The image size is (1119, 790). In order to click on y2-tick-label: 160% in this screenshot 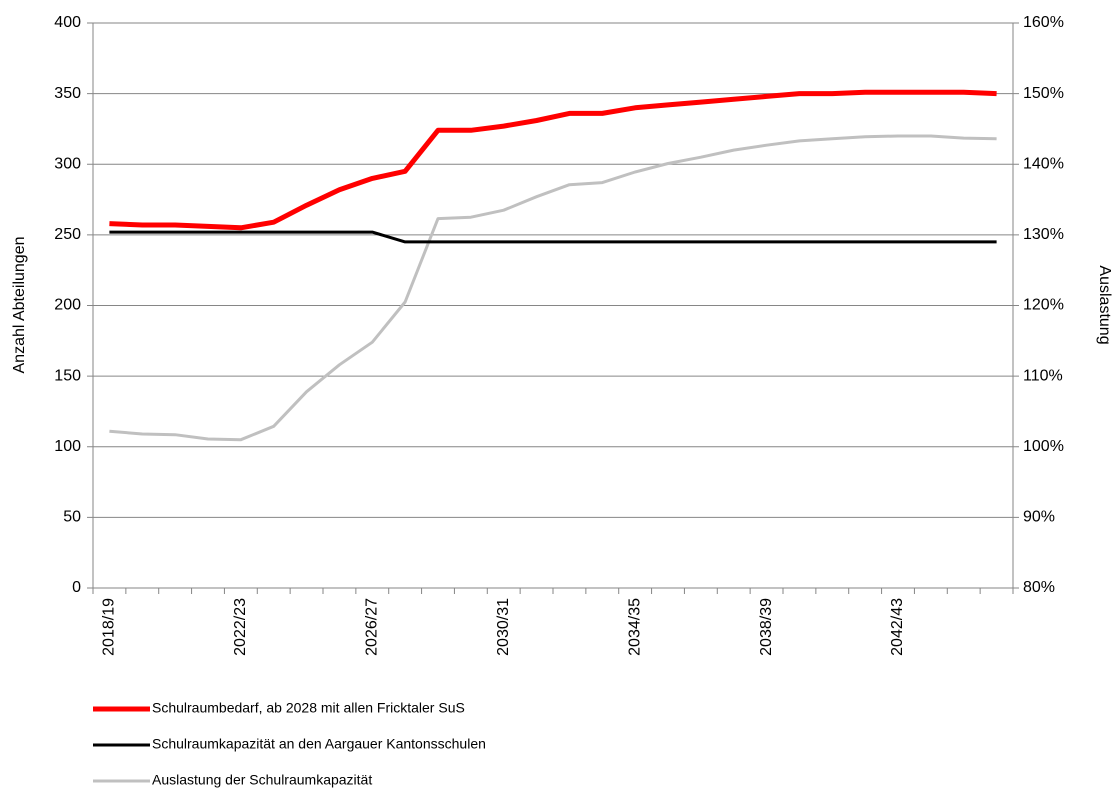, I will do `click(1043, 22)`.